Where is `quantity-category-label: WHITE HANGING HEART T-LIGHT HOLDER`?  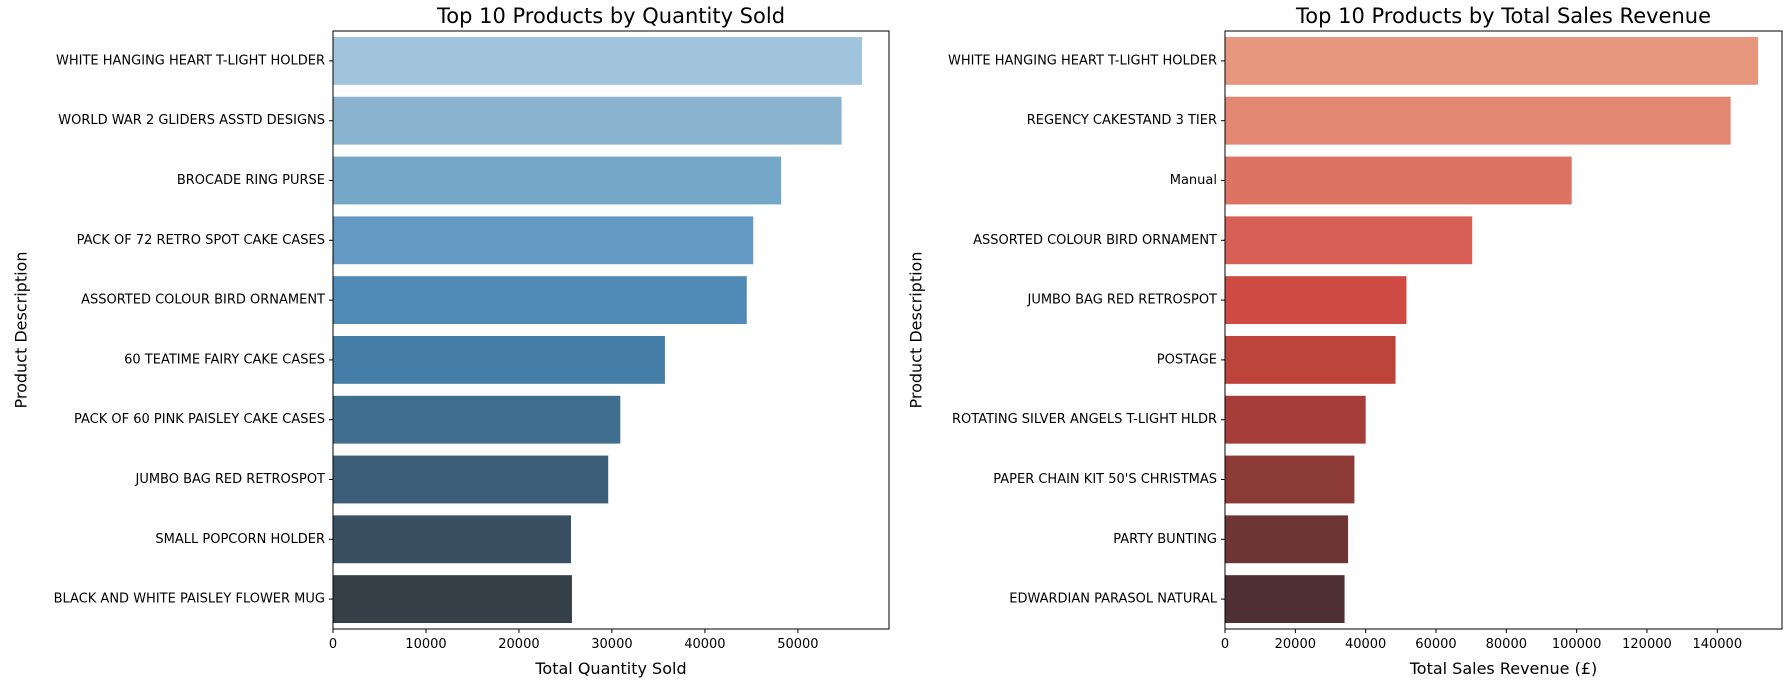 quantity-category-label: WHITE HANGING HEART T-LIGHT HOLDER is located at coordinates (190, 60).